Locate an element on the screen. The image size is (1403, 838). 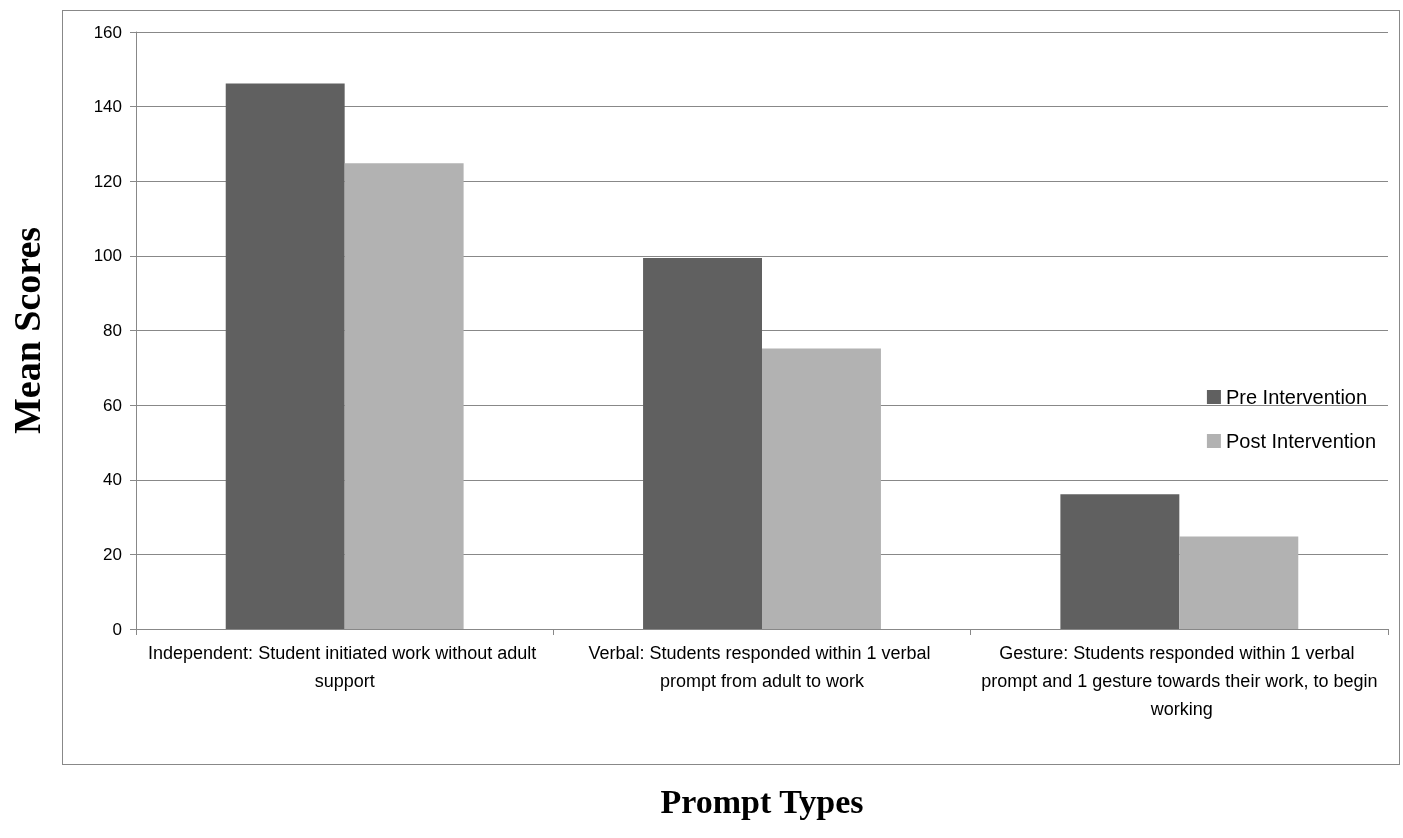
x-axis-title: Prompt Types is located at coordinates (762, 801).